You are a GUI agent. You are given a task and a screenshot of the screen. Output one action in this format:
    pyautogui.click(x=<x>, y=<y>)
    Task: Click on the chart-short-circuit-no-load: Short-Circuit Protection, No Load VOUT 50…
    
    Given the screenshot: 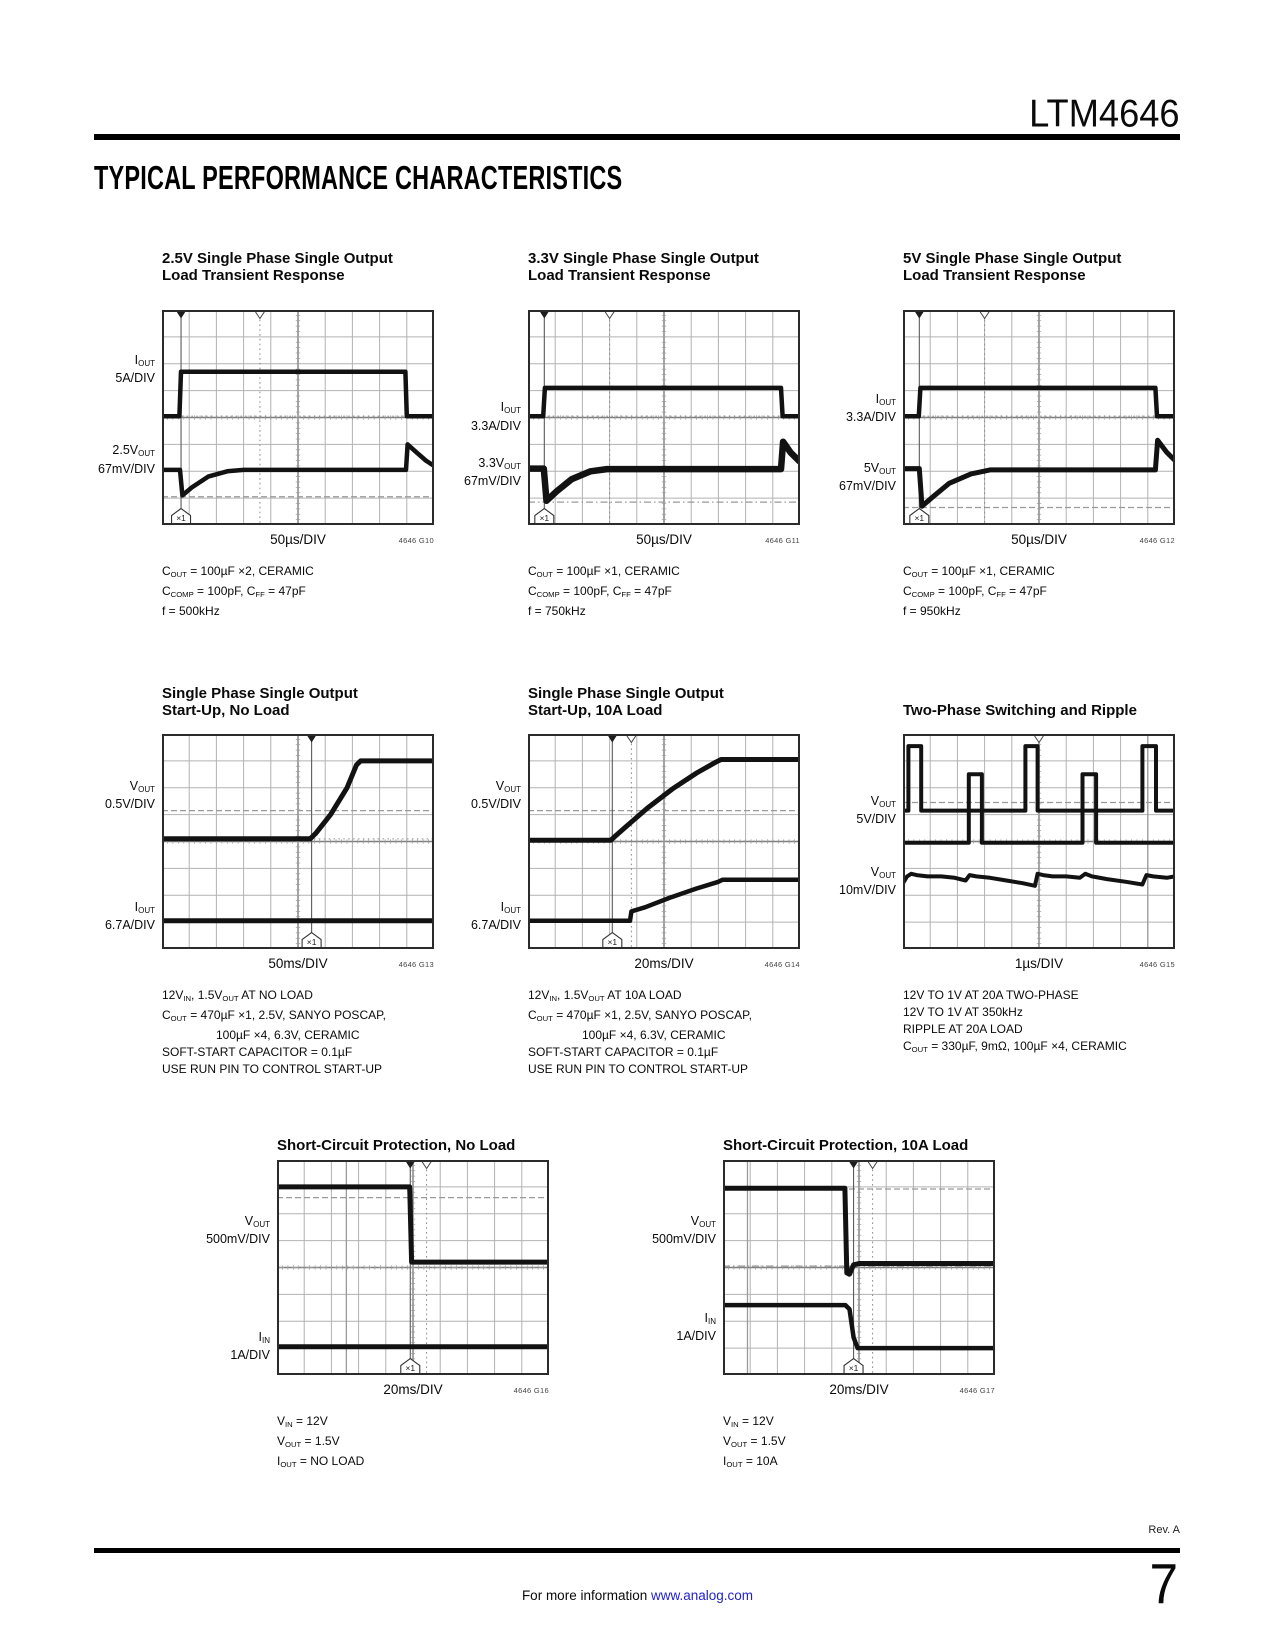 What is the action you would take?
    pyautogui.click(x=367, y=1304)
    